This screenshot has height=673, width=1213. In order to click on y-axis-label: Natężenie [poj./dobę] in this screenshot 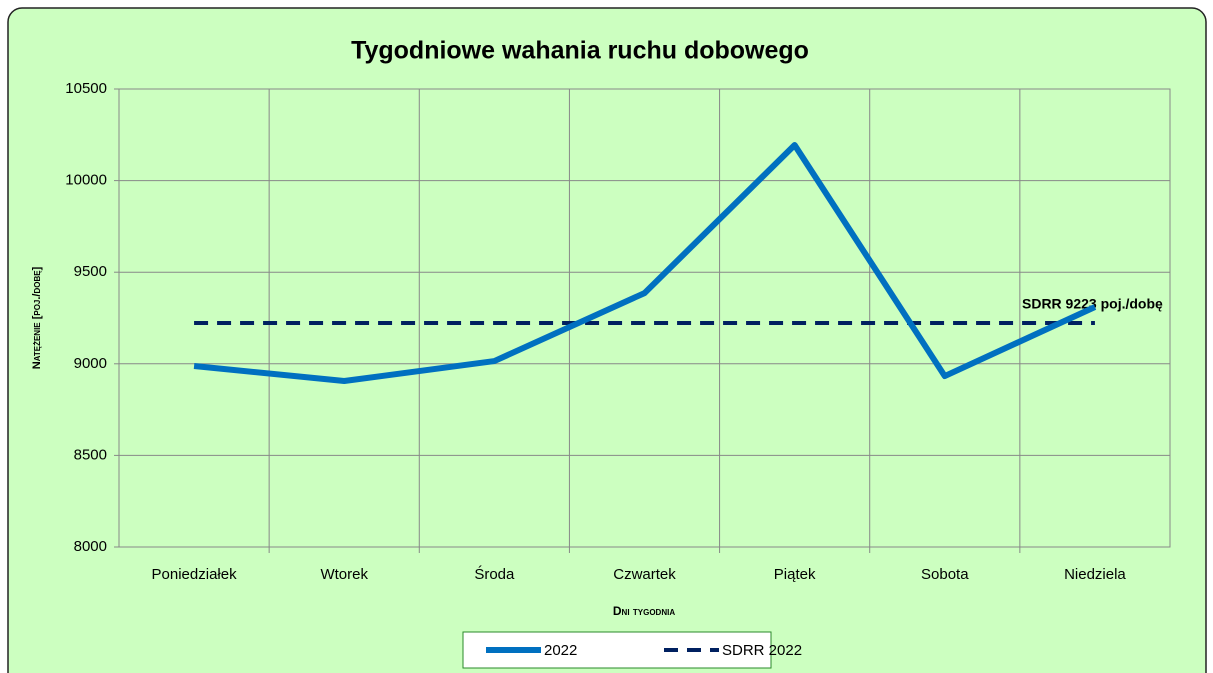, I will do `click(37, 317)`.